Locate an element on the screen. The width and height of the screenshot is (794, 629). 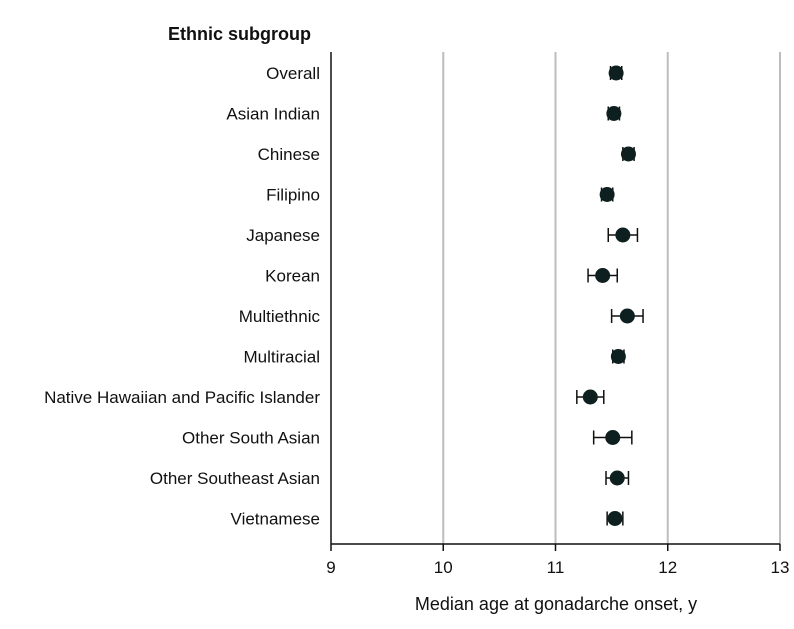
category-label: Filipino is located at coordinates (293, 195).